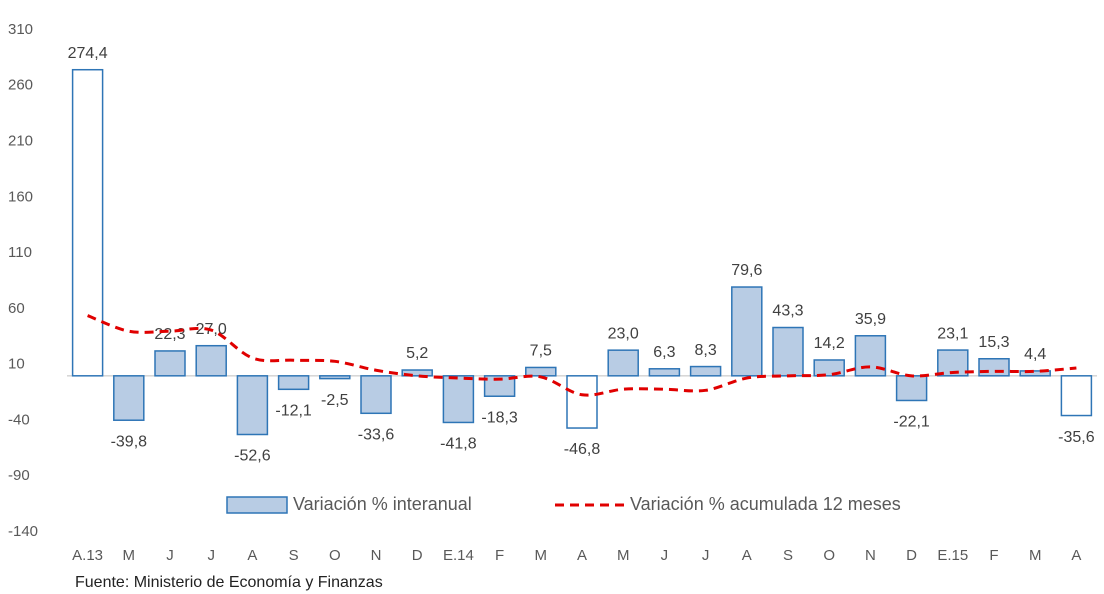 This screenshot has width=1104, height=594. What do you see at coordinates (20, 141) in the screenshot?
I see `y-tick-label: 210` at bounding box center [20, 141].